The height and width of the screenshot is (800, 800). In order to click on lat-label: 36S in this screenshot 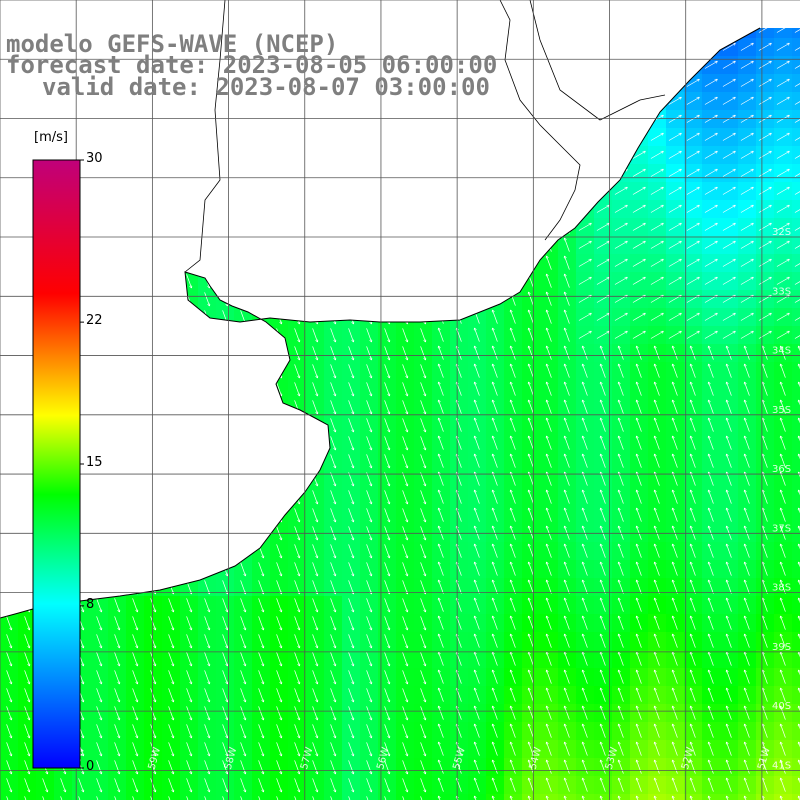, I will do `click(781, 469)`.